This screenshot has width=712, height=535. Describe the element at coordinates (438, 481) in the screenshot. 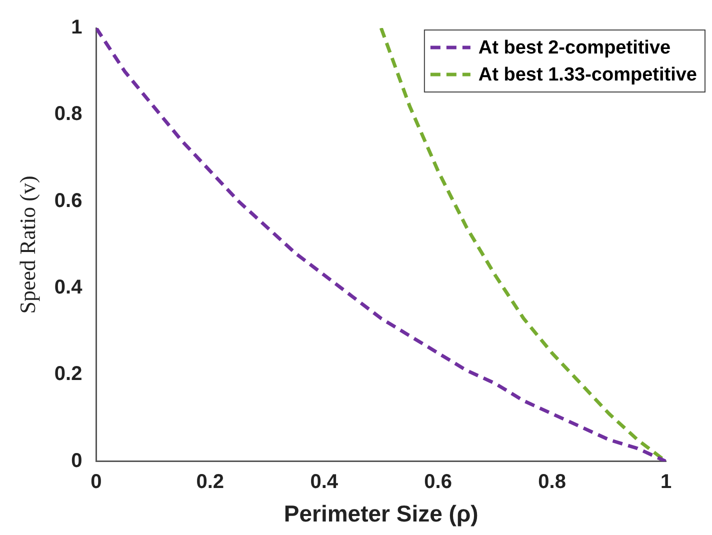

I see `x-tick-label: 0.6` at that location.